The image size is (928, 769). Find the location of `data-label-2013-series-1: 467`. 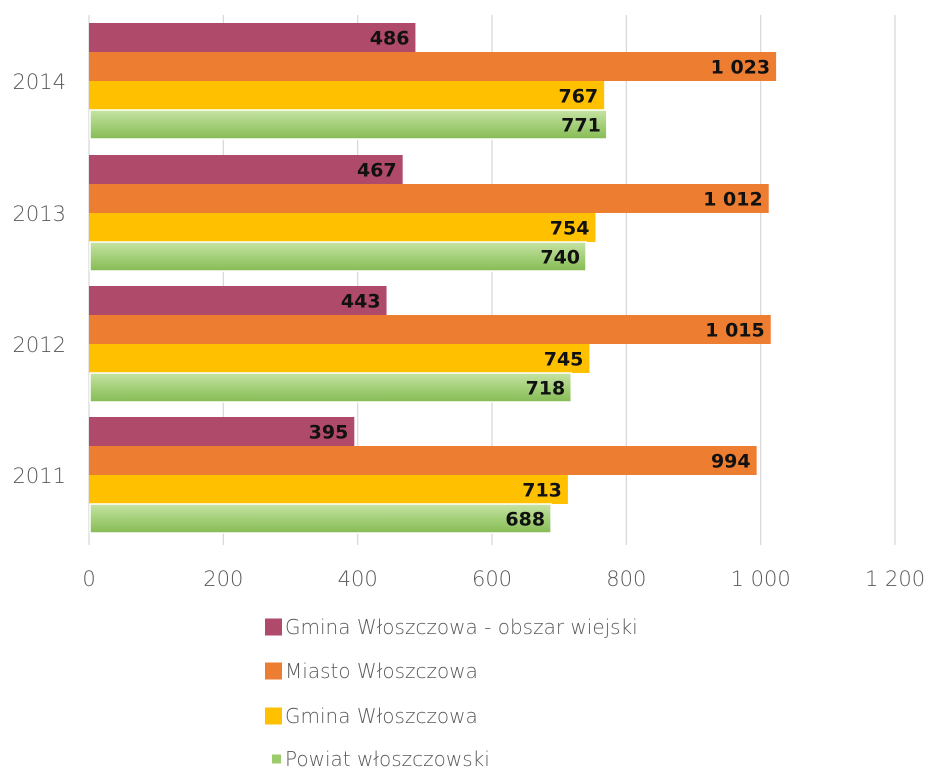

data-label-2013-series-1: 467 is located at coordinates (377, 171).